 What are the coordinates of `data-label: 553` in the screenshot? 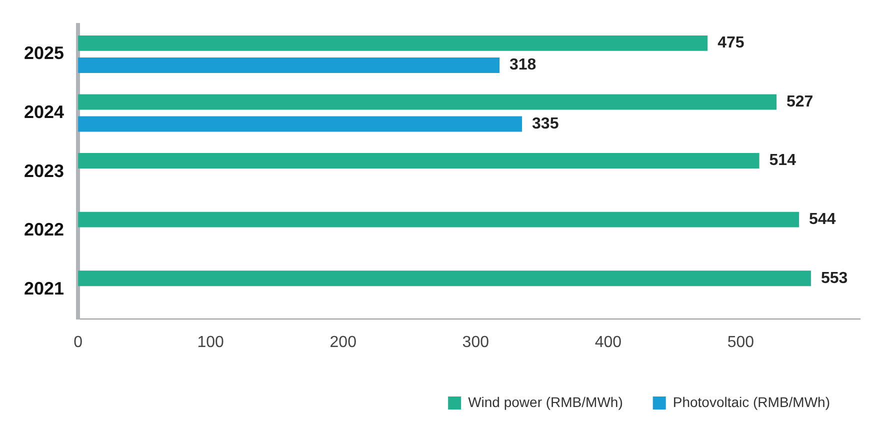 It's located at (834, 278).